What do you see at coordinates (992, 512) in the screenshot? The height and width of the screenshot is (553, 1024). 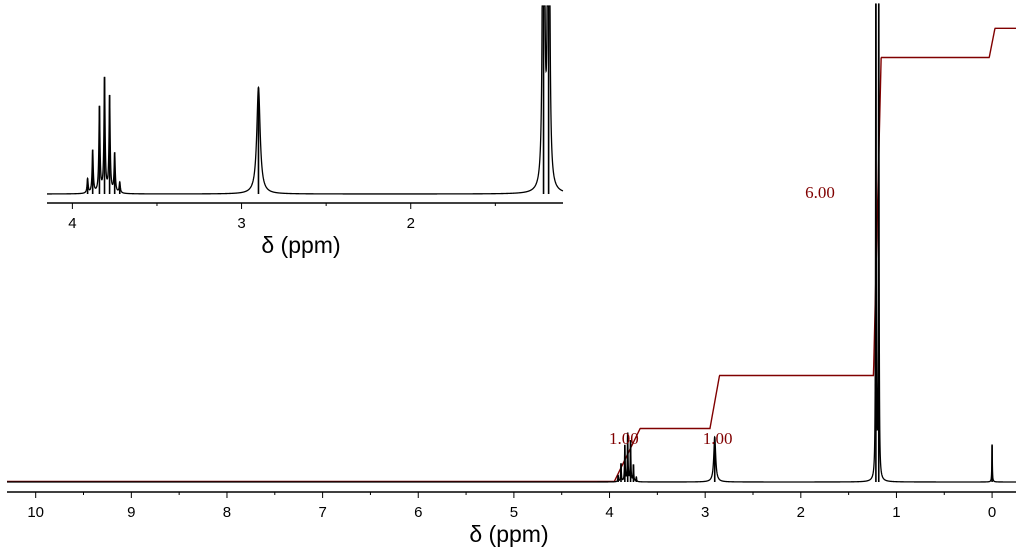 I see `x-tick-label: 0` at bounding box center [992, 512].